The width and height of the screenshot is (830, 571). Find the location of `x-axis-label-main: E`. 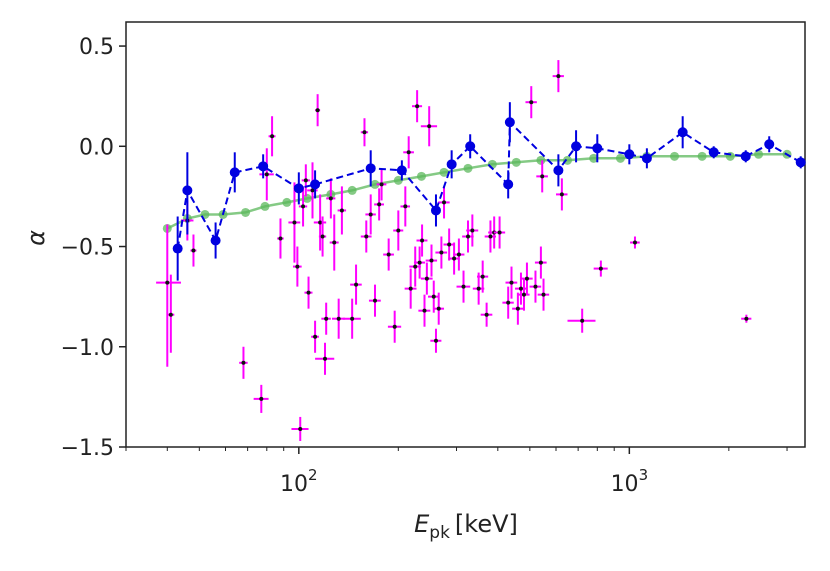

x-axis-label-main: E is located at coordinates (422, 524).